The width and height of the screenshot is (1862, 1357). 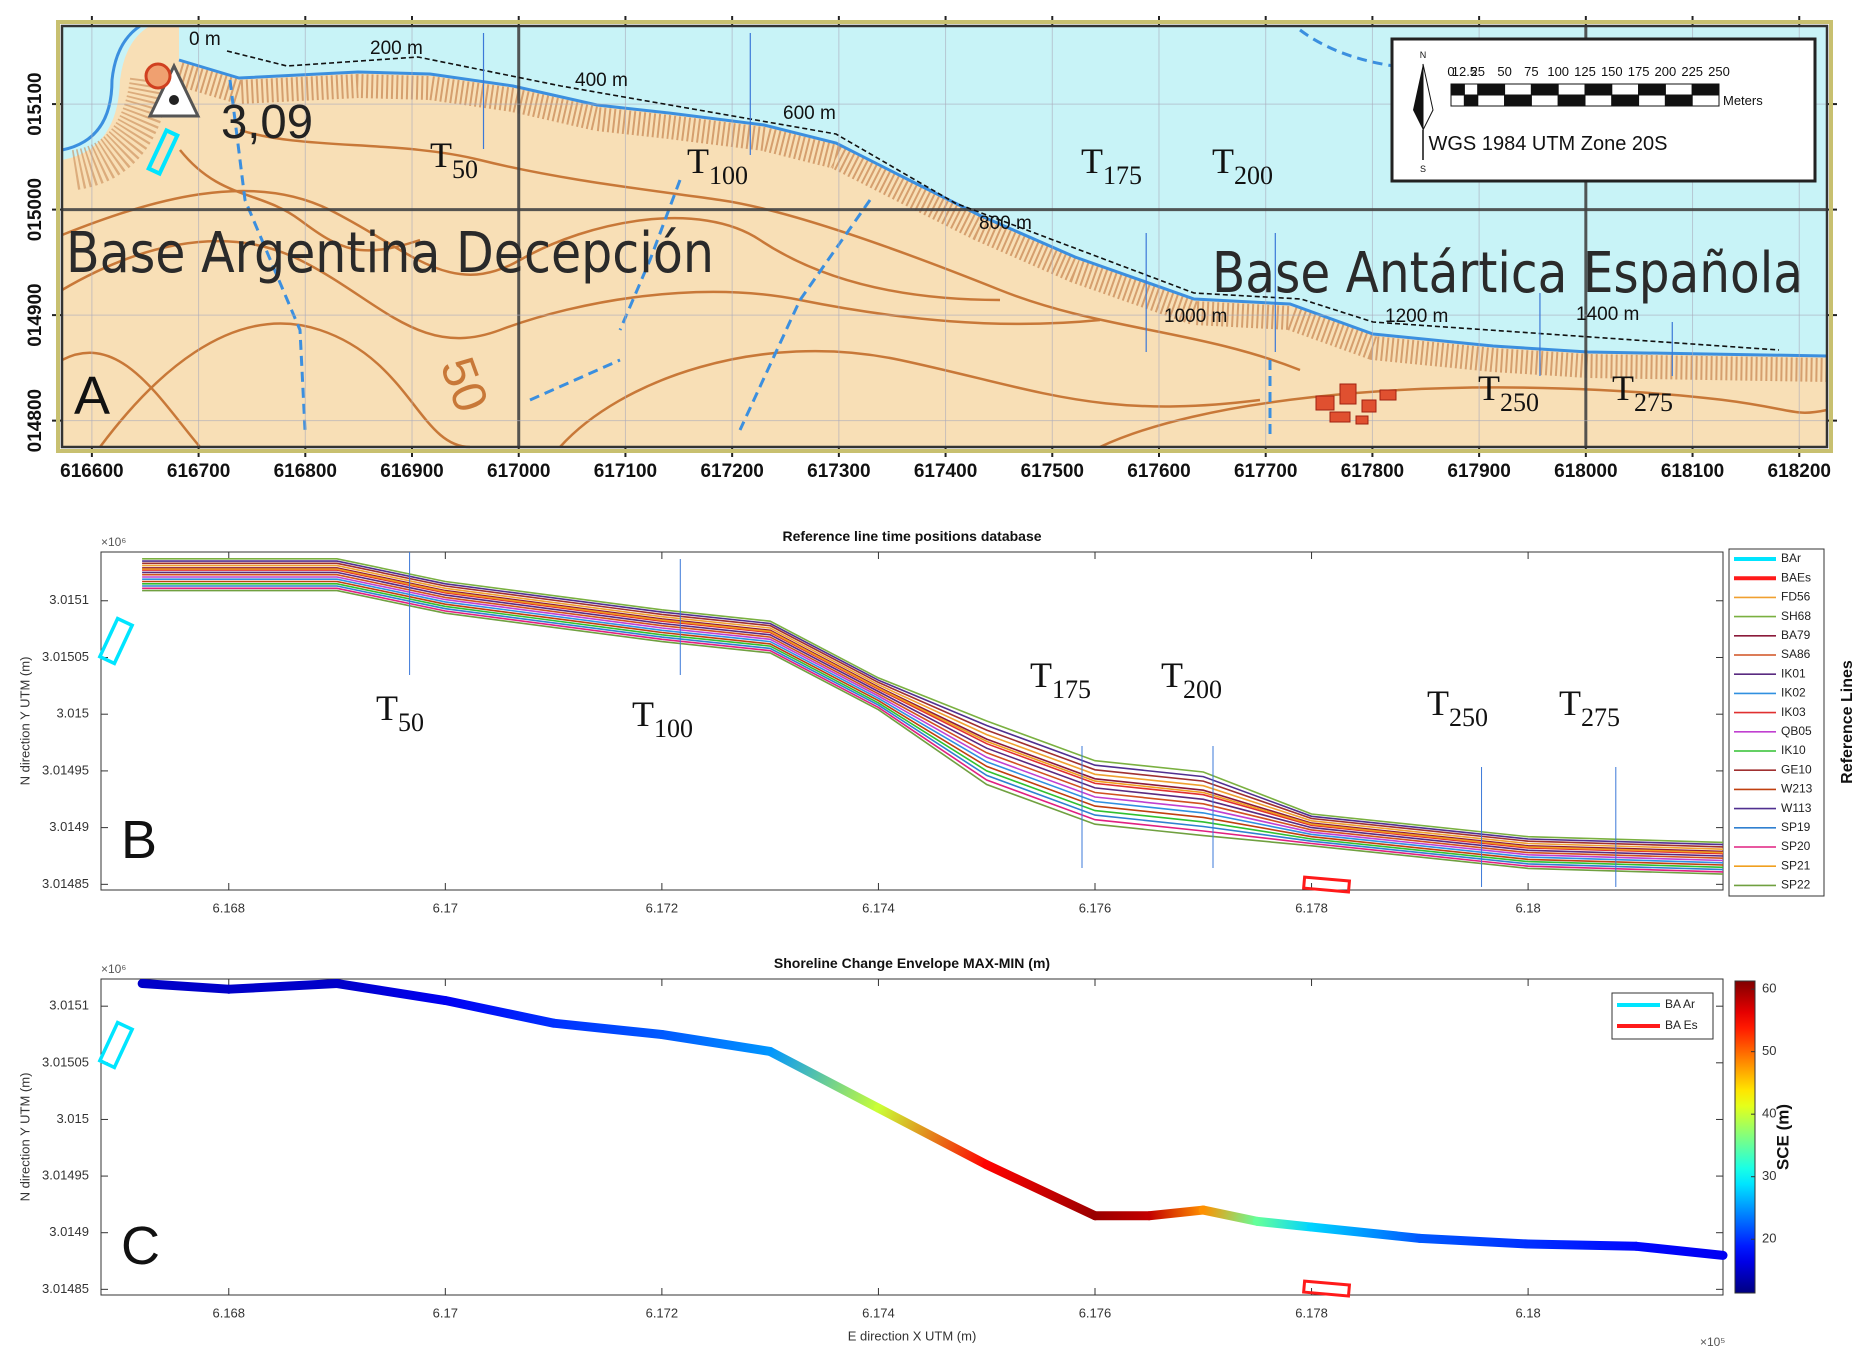 What do you see at coordinates (69, 1005) in the screenshot?
I see `y-tick-label: 3.0151` at bounding box center [69, 1005].